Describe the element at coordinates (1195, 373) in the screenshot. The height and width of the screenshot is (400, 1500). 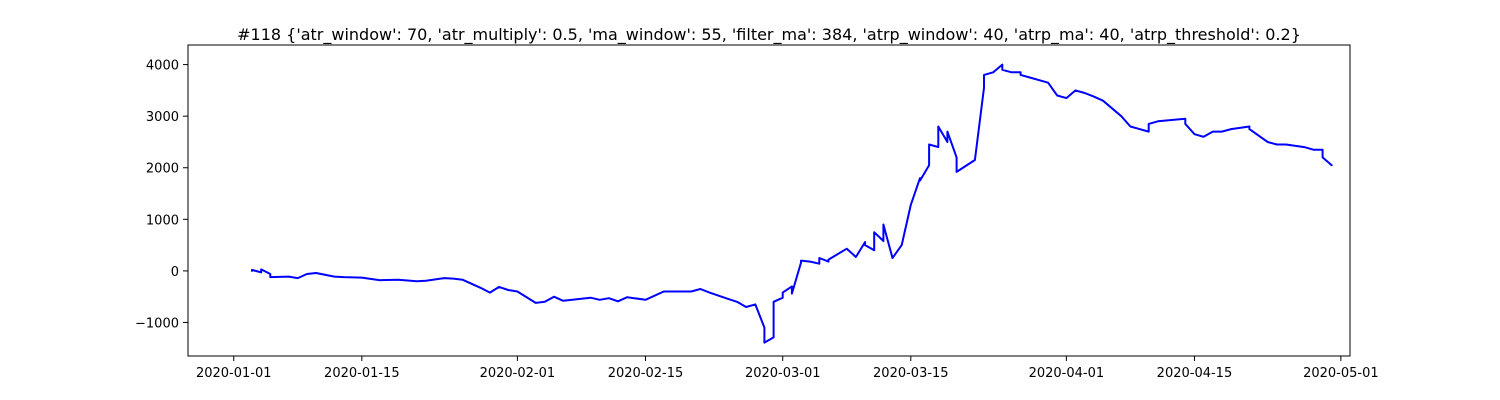
I see `x-tick-label: 2020-04-15` at that location.